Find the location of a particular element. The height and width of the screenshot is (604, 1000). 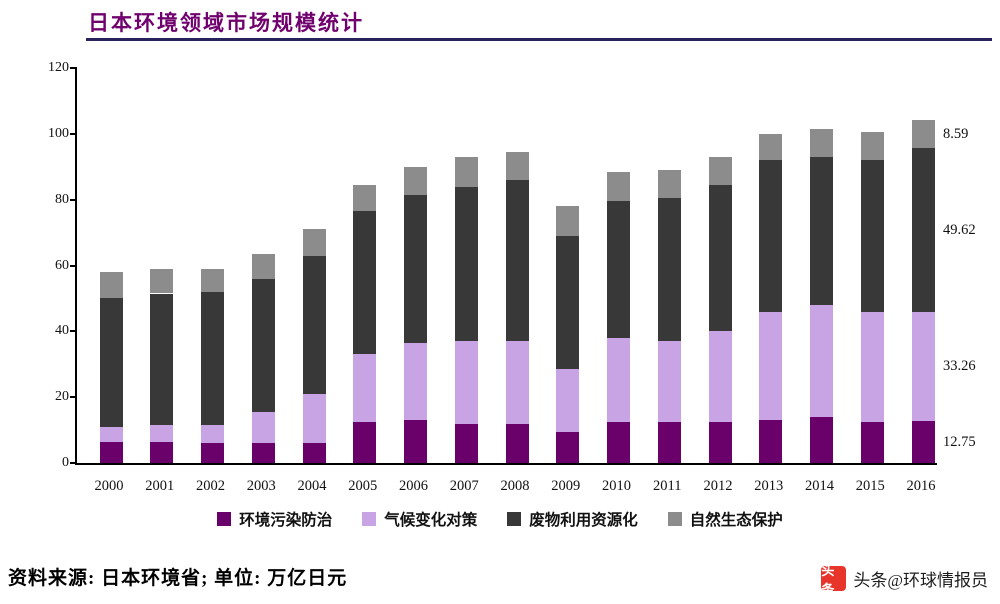

value-label: 33.26 is located at coordinates (959, 366).